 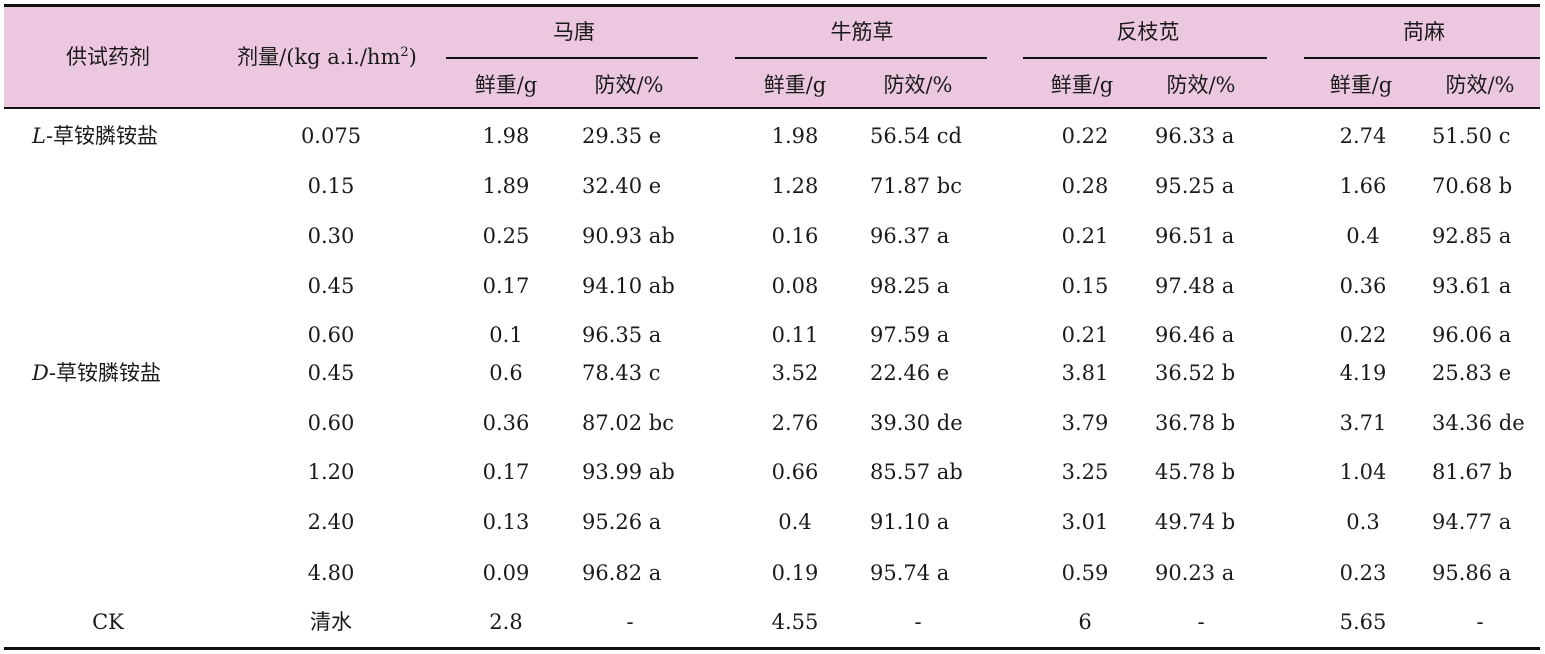 What do you see at coordinates (1085, 423) in the screenshot?
I see `fresh-weight-cell: 3.79` at bounding box center [1085, 423].